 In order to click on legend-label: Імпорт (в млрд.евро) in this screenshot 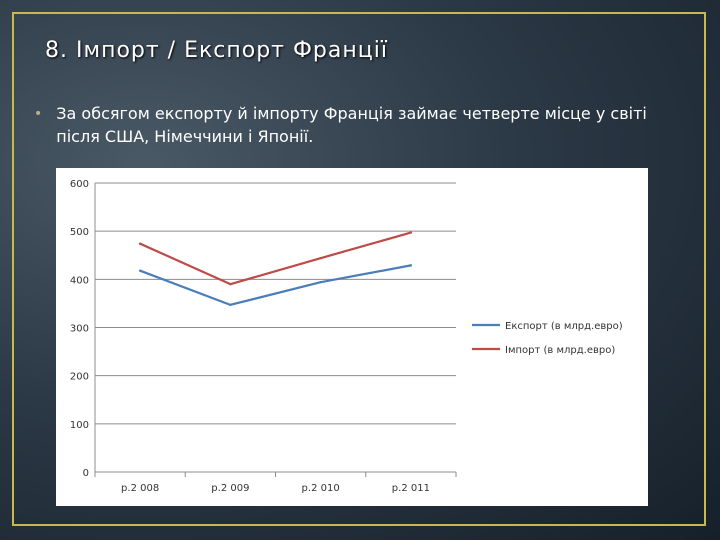, I will do `click(560, 350)`.